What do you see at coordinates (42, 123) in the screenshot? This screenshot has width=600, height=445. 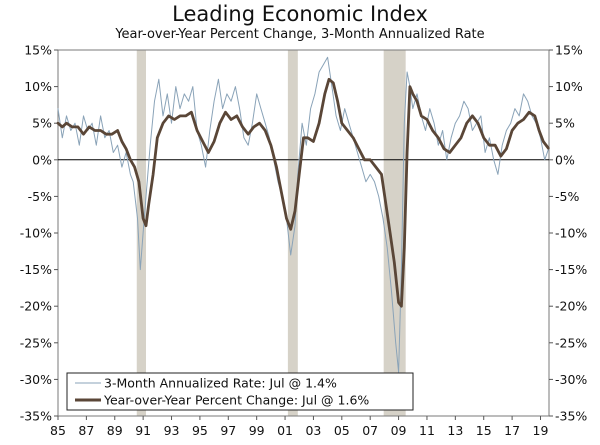 I see `y-tick-label-left: 5%` at bounding box center [42, 123].